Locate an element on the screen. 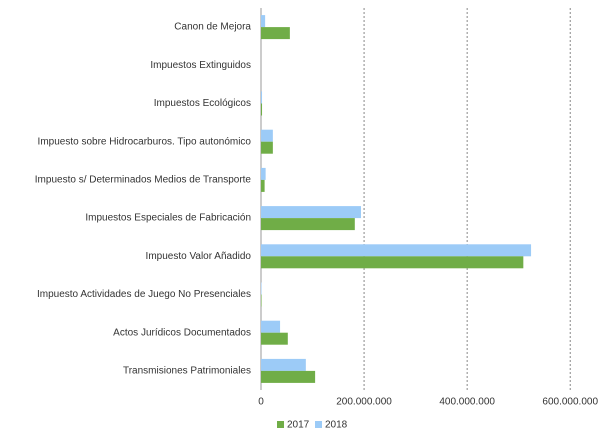 The width and height of the screenshot is (598, 438). legend-label: 2018 is located at coordinates (336, 425).